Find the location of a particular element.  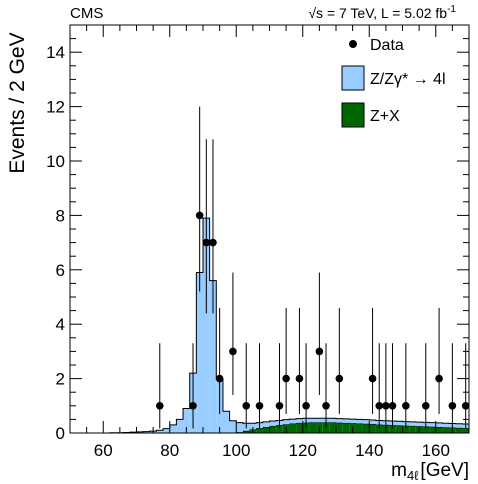

y-axis-title: Events / 2 GeV is located at coordinates (17, 102).